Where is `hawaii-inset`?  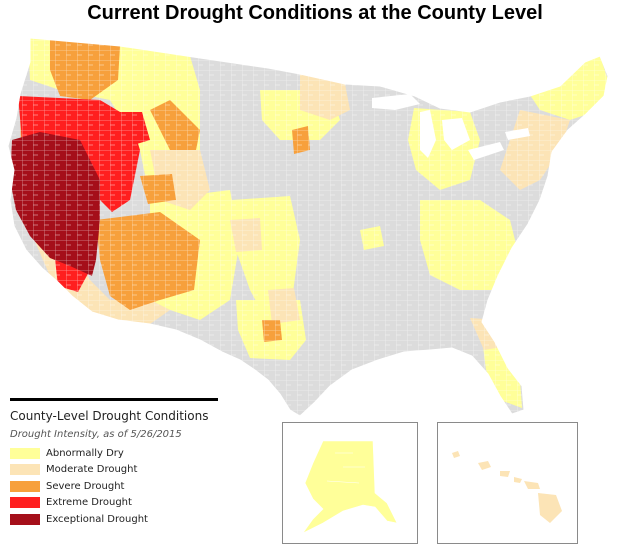 hawaii-inset is located at coordinates (507, 483).